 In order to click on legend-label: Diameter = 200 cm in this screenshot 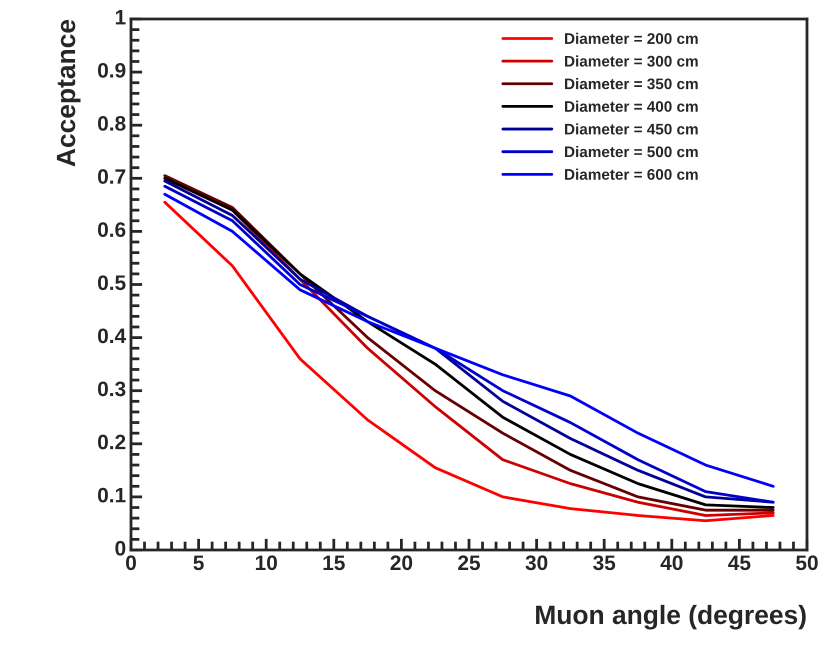, I will do `click(631, 38)`.